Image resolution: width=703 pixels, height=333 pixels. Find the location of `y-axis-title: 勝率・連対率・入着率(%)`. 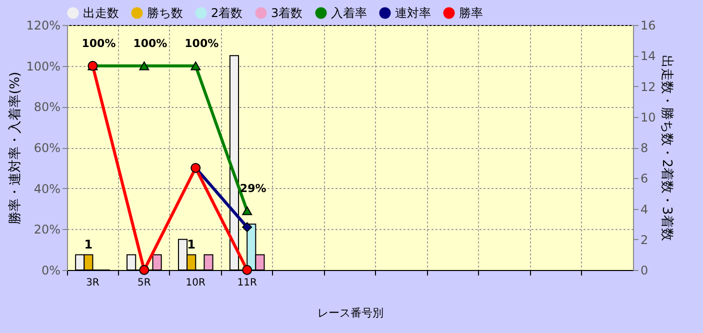

y-axis-title: 勝率・連対率・入着率(%) is located at coordinates (15, 148).